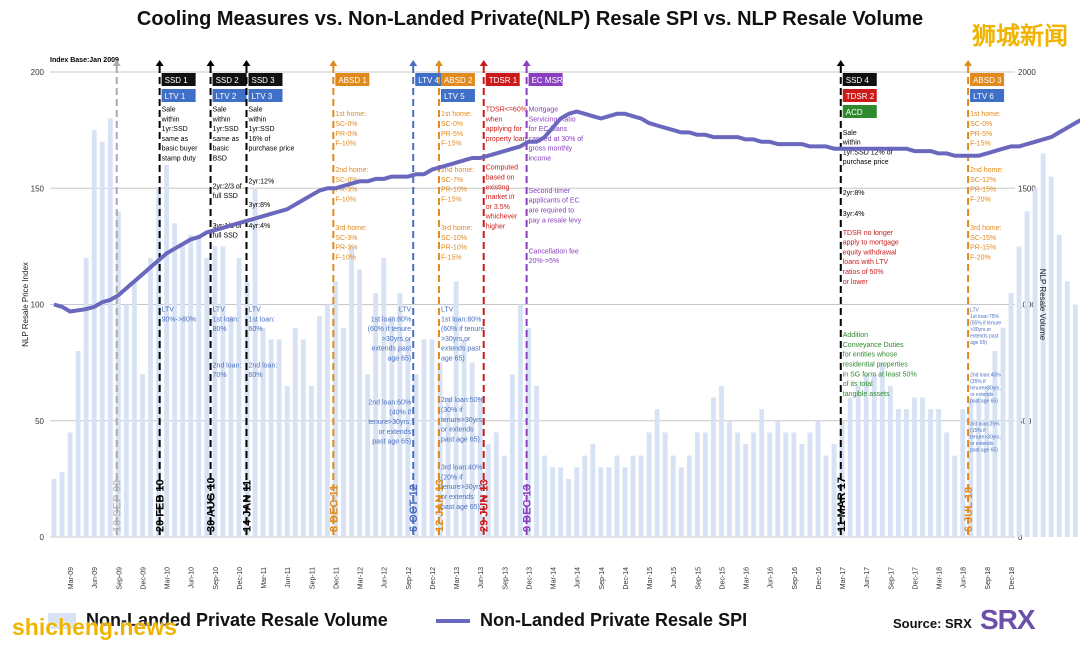 This screenshot has width=1080, height=647. Describe the element at coordinates (38, 305) in the screenshot. I see `y-tick-left: 100` at that location.